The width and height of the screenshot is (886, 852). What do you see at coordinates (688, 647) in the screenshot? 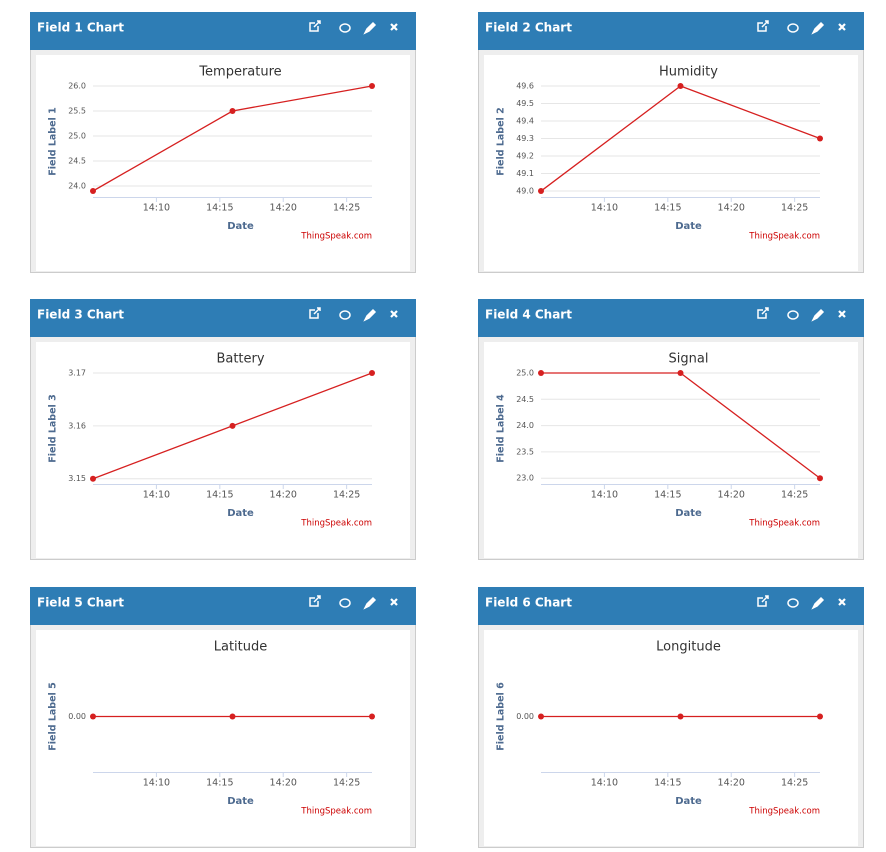
I see `chart-title: Longitude` at bounding box center [688, 647].